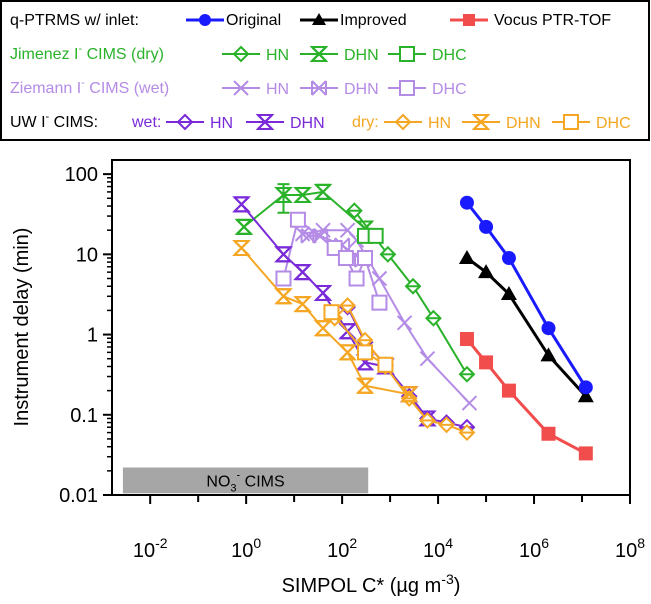 This screenshot has height=604, width=651. What do you see at coordinates (344, 54) in the screenshot?
I see `legend-group-jimenez: HN DHN DHC` at bounding box center [344, 54].